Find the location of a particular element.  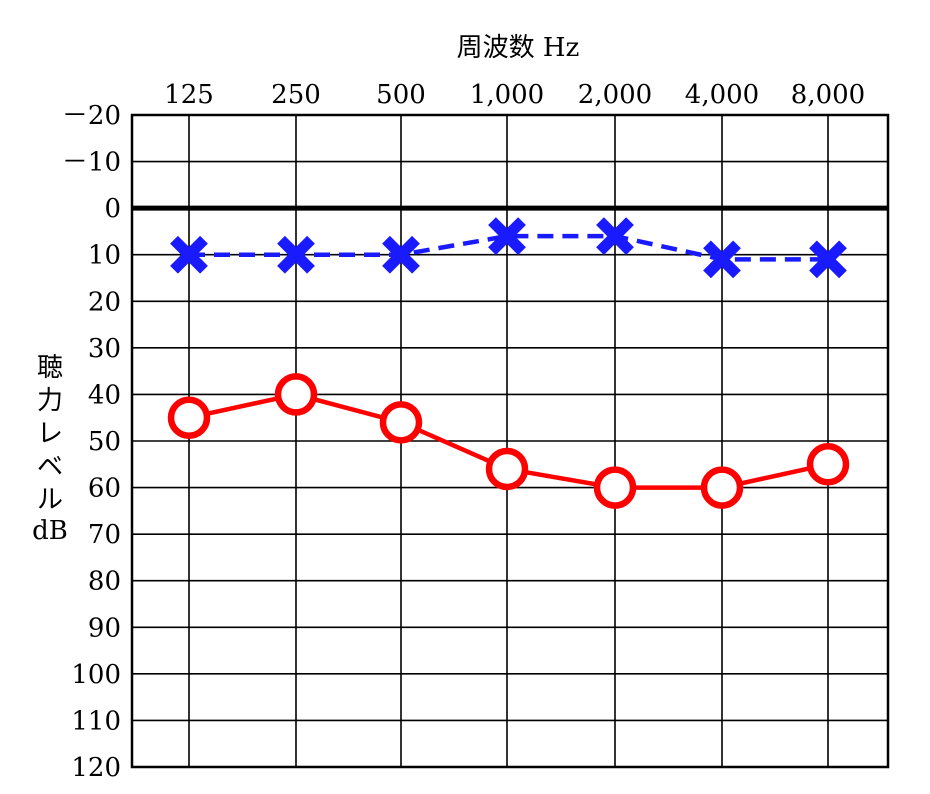

y-axis-label-part: 力 is located at coordinates (50, 401).